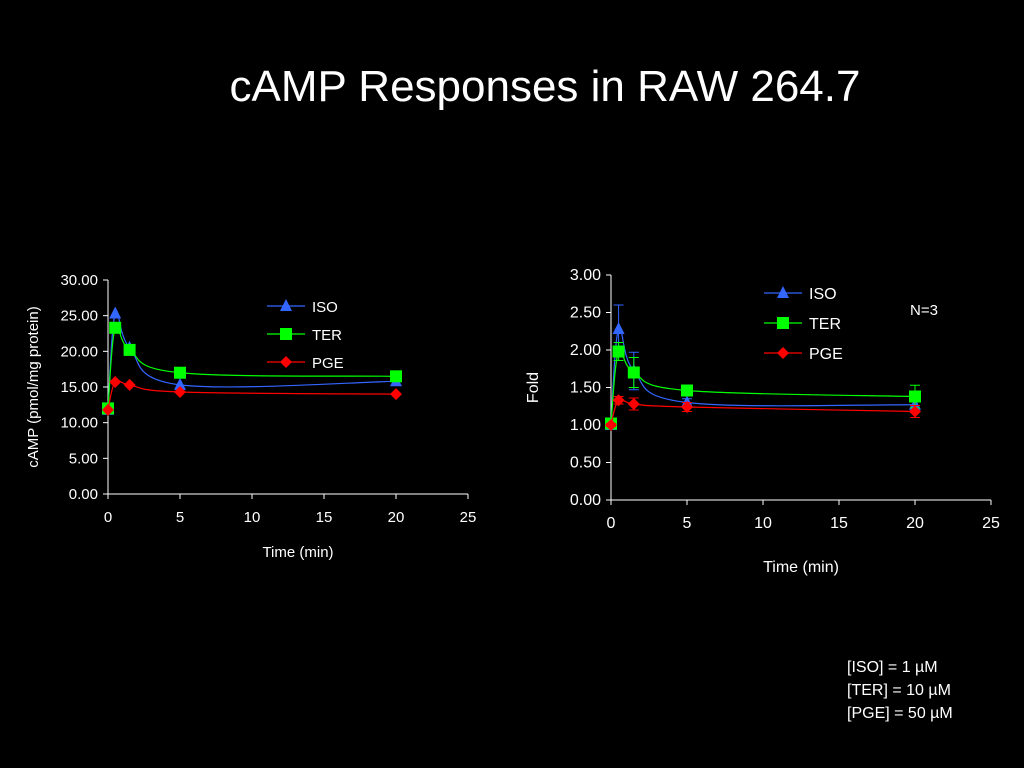  I want to click on left-legend-marker-iso, so click(286, 305).